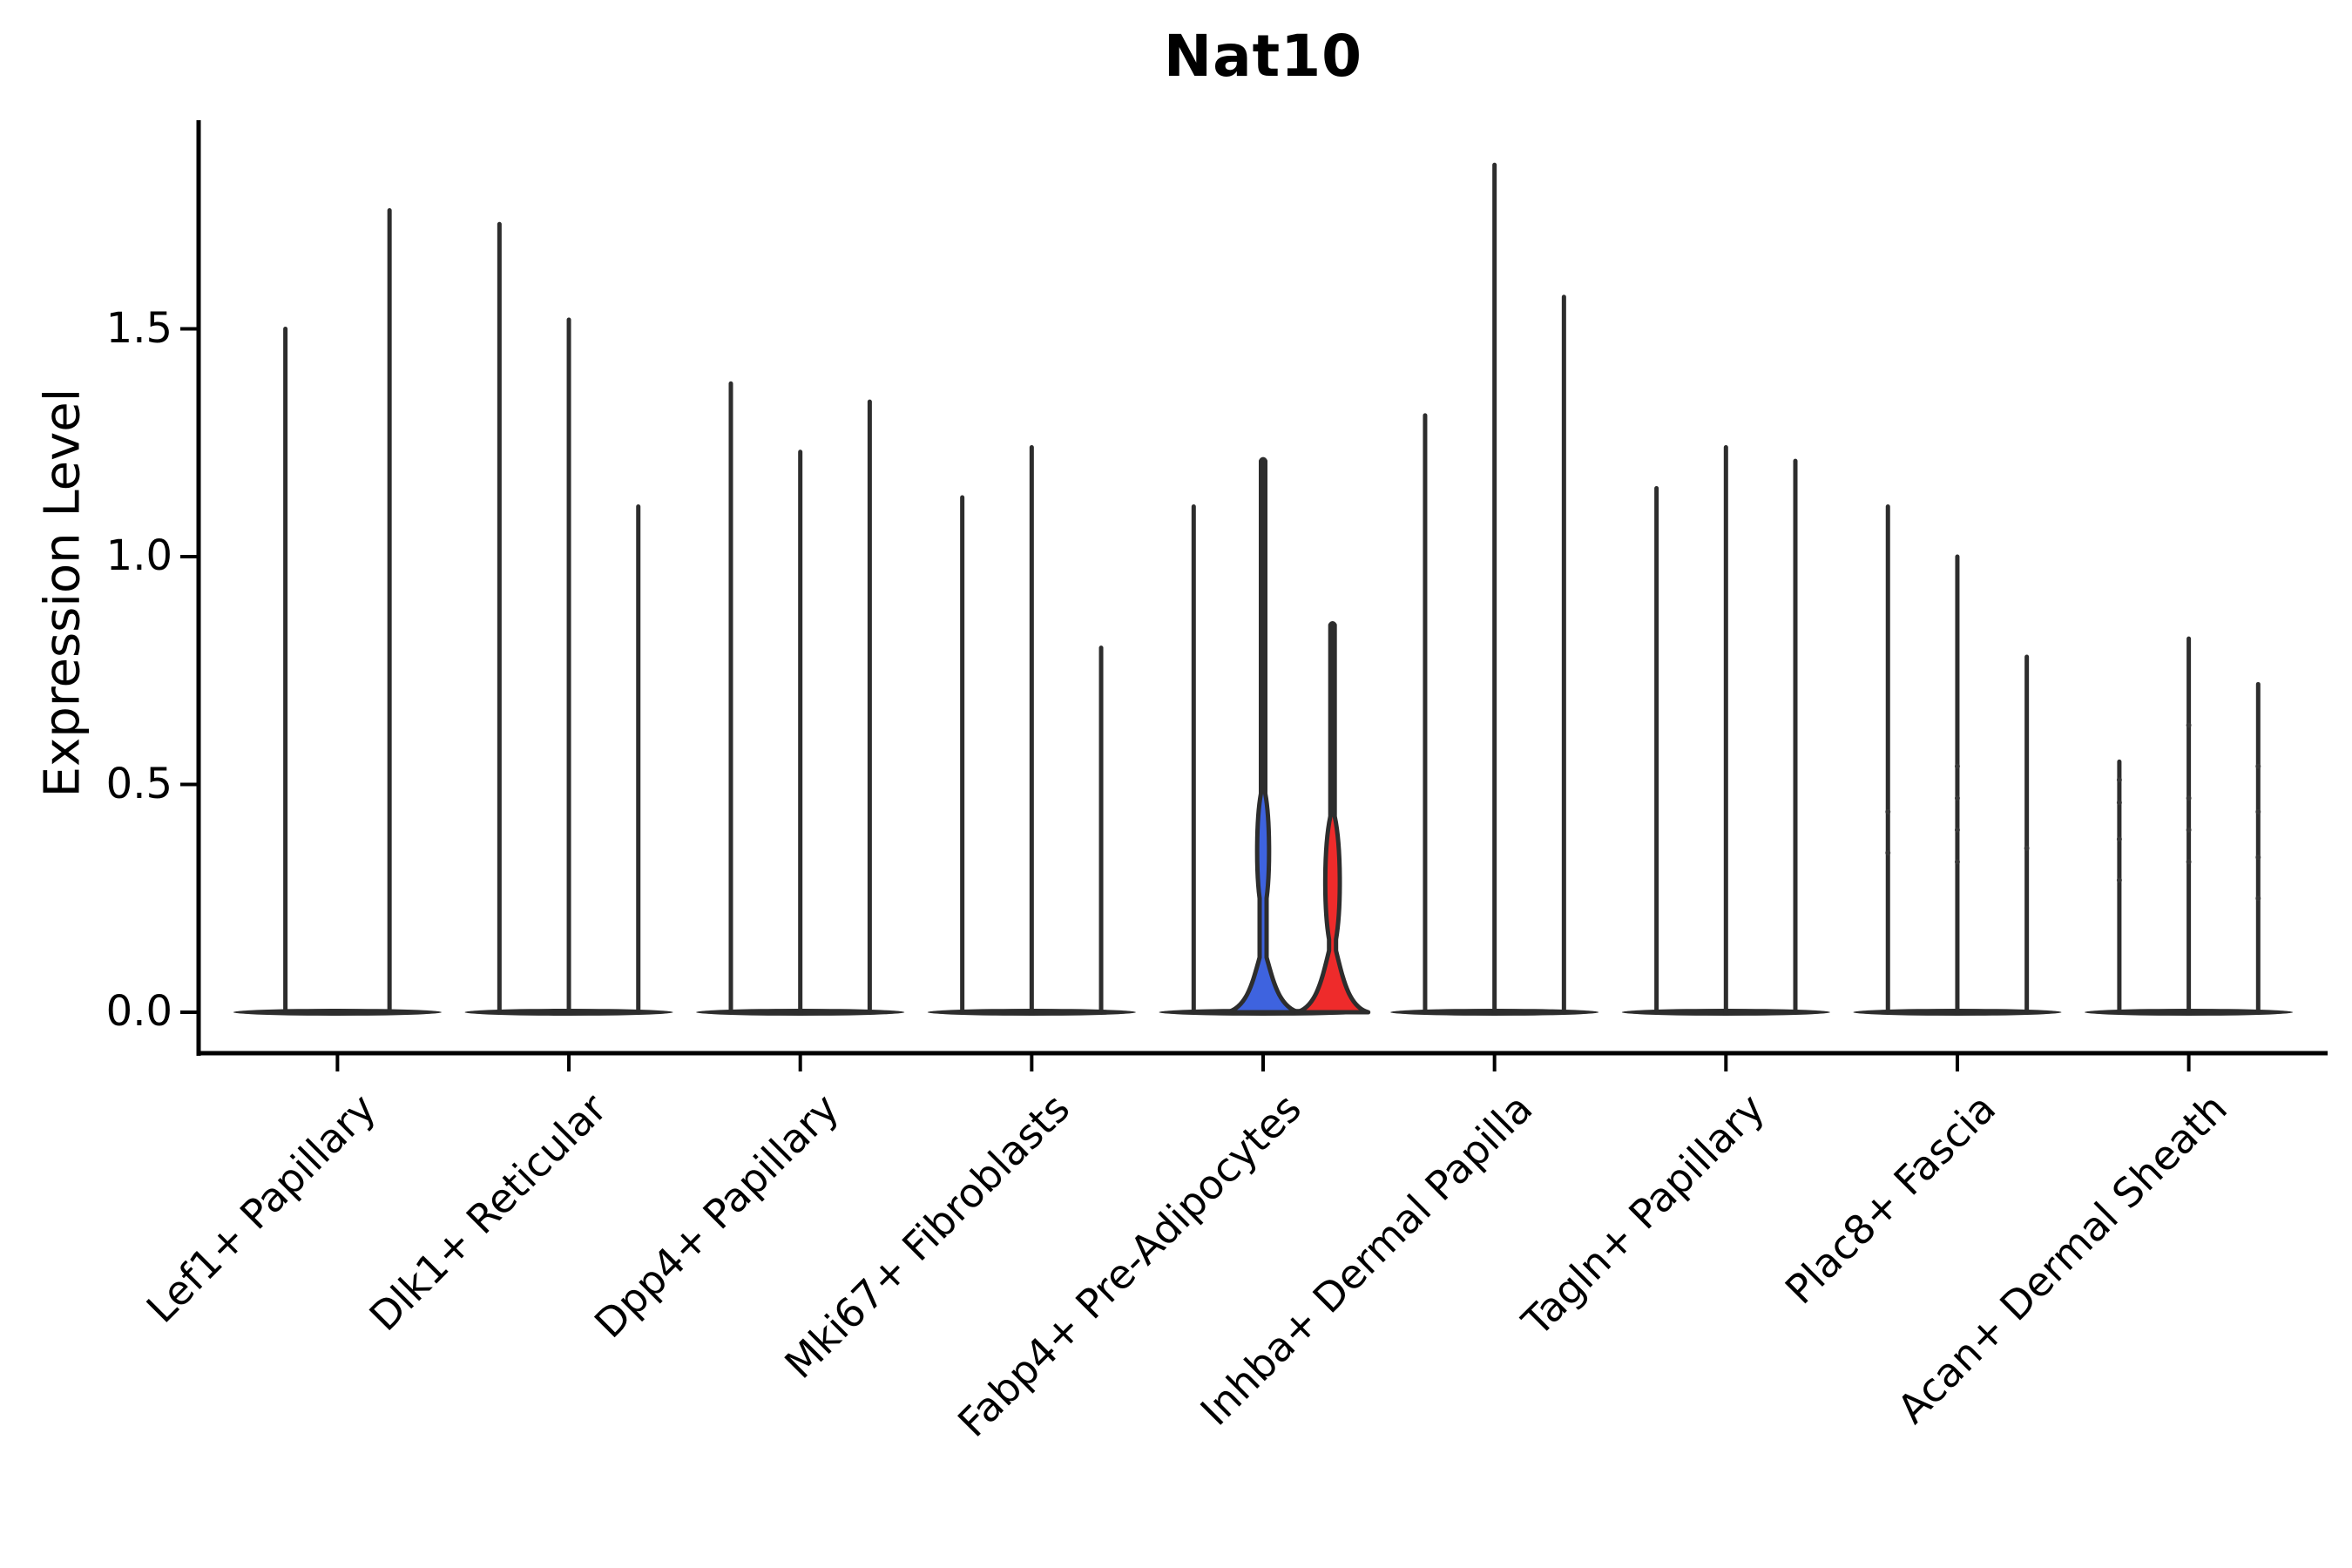  What do you see at coordinates (1263, 56) in the screenshot?
I see `chart-title: Nat10` at bounding box center [1263, 56].